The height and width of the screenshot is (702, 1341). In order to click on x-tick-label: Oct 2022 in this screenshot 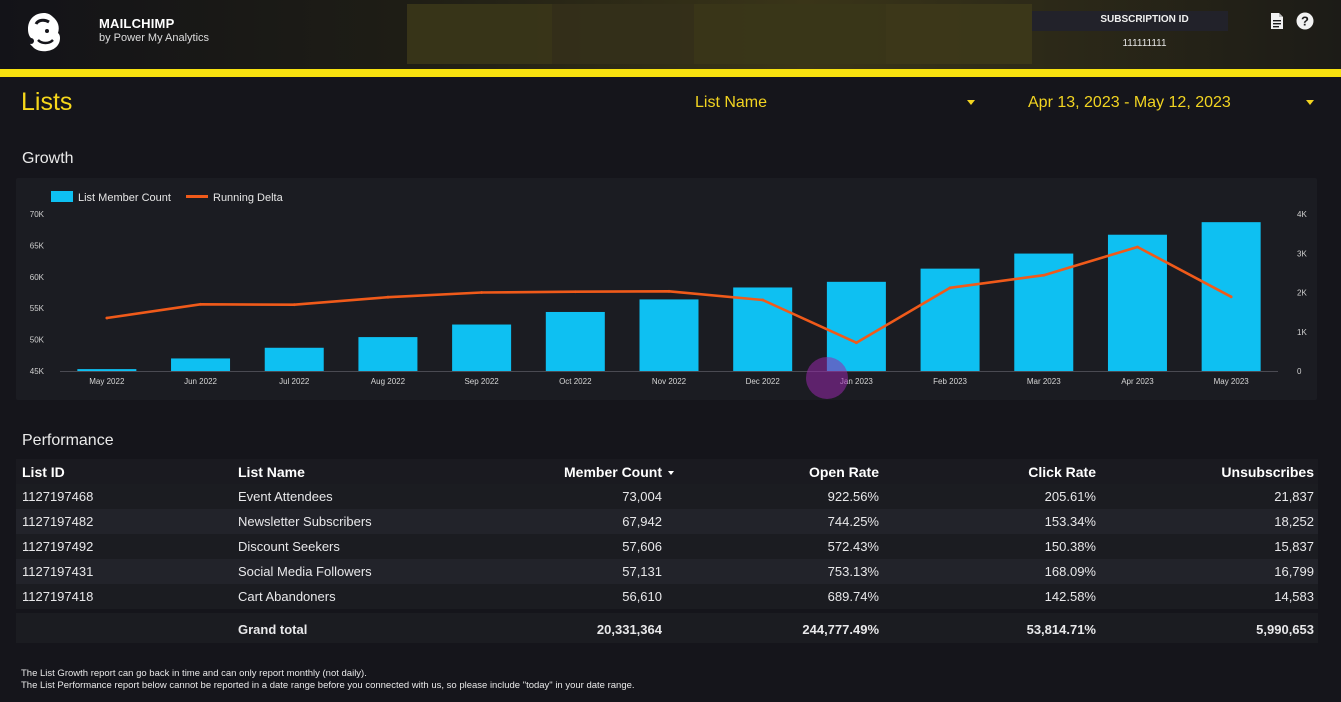, I will do `click(575, 381)`.